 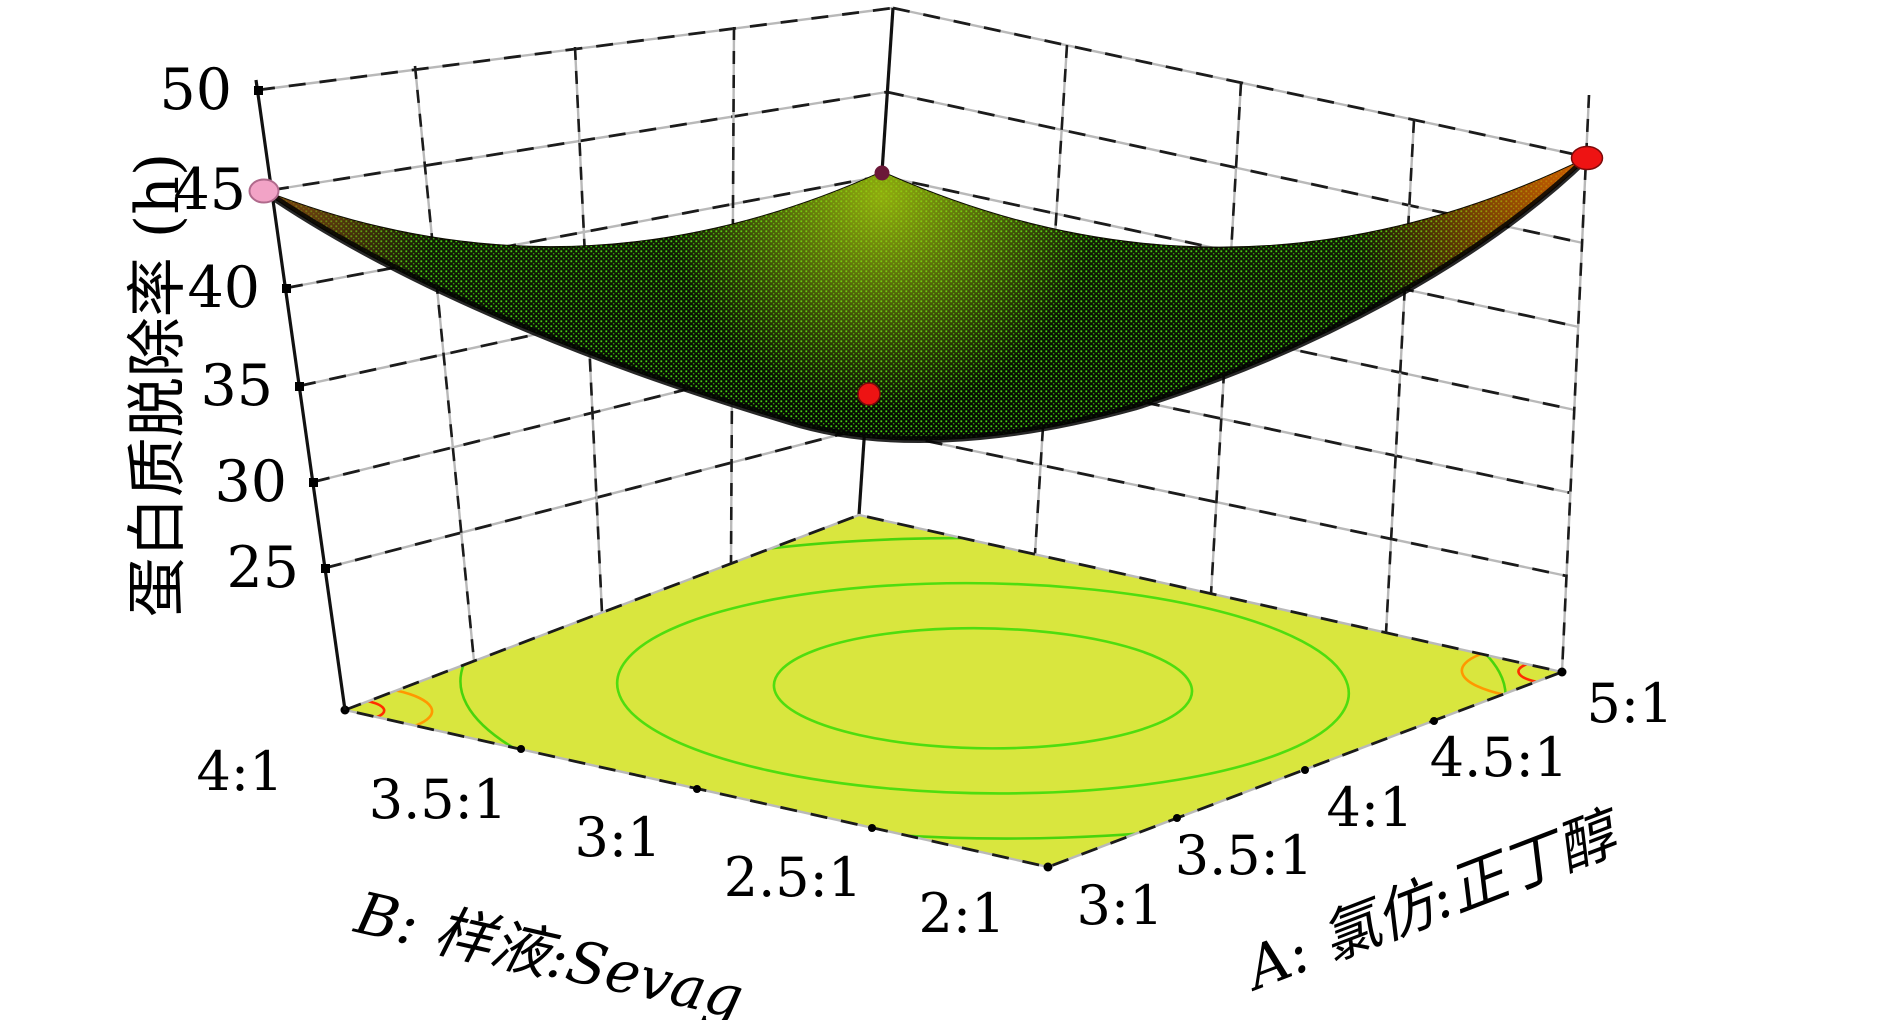 I want to click on z-axis-title: 蛋白质脱除率 (h), so click(x=158, y=385).